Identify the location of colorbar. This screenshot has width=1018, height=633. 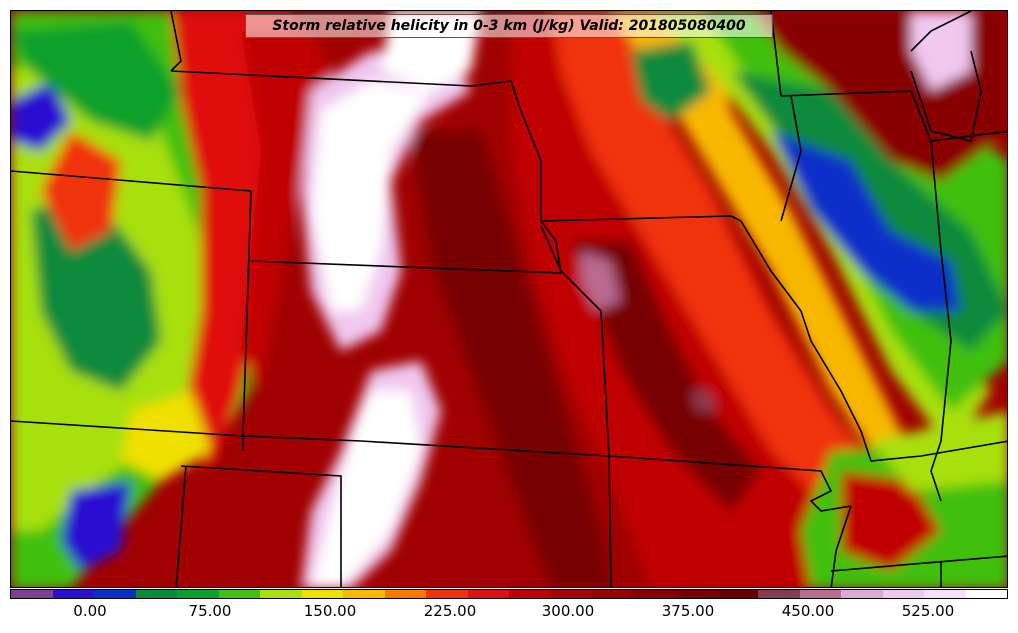
(509, 594).